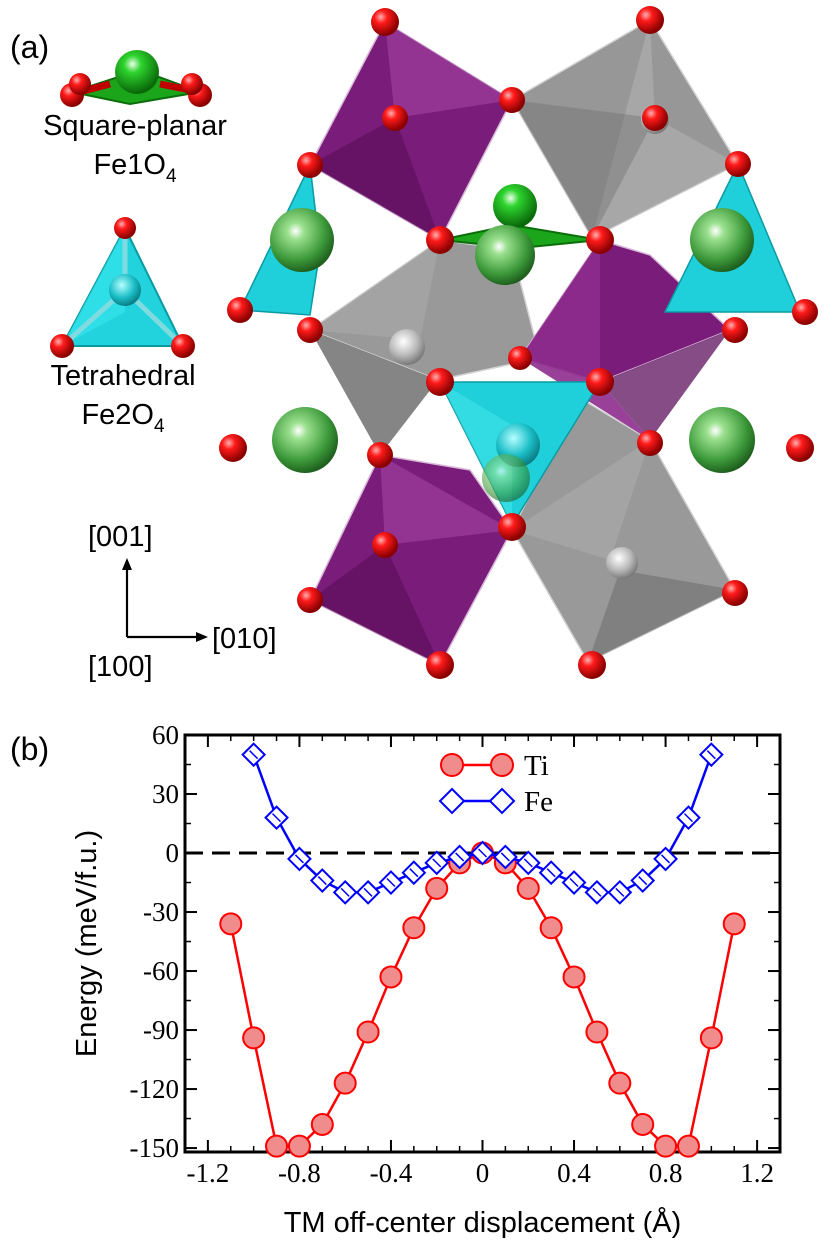 The image size is (830, 1246). Describe the element at coordinates (122, 287) in the screenshot. I see `tetrahedral-icon` at that location.